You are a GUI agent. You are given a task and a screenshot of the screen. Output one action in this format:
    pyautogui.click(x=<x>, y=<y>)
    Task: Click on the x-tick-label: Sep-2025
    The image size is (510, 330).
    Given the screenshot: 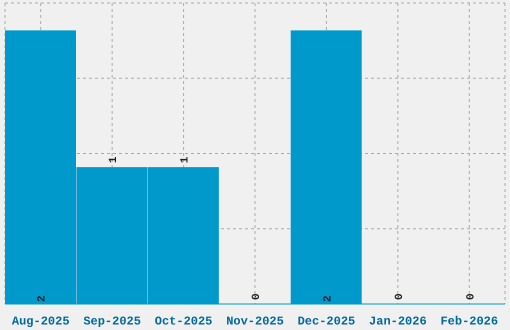 What is the action you would take?
    pyautogui.click(x=112, y=321)
    